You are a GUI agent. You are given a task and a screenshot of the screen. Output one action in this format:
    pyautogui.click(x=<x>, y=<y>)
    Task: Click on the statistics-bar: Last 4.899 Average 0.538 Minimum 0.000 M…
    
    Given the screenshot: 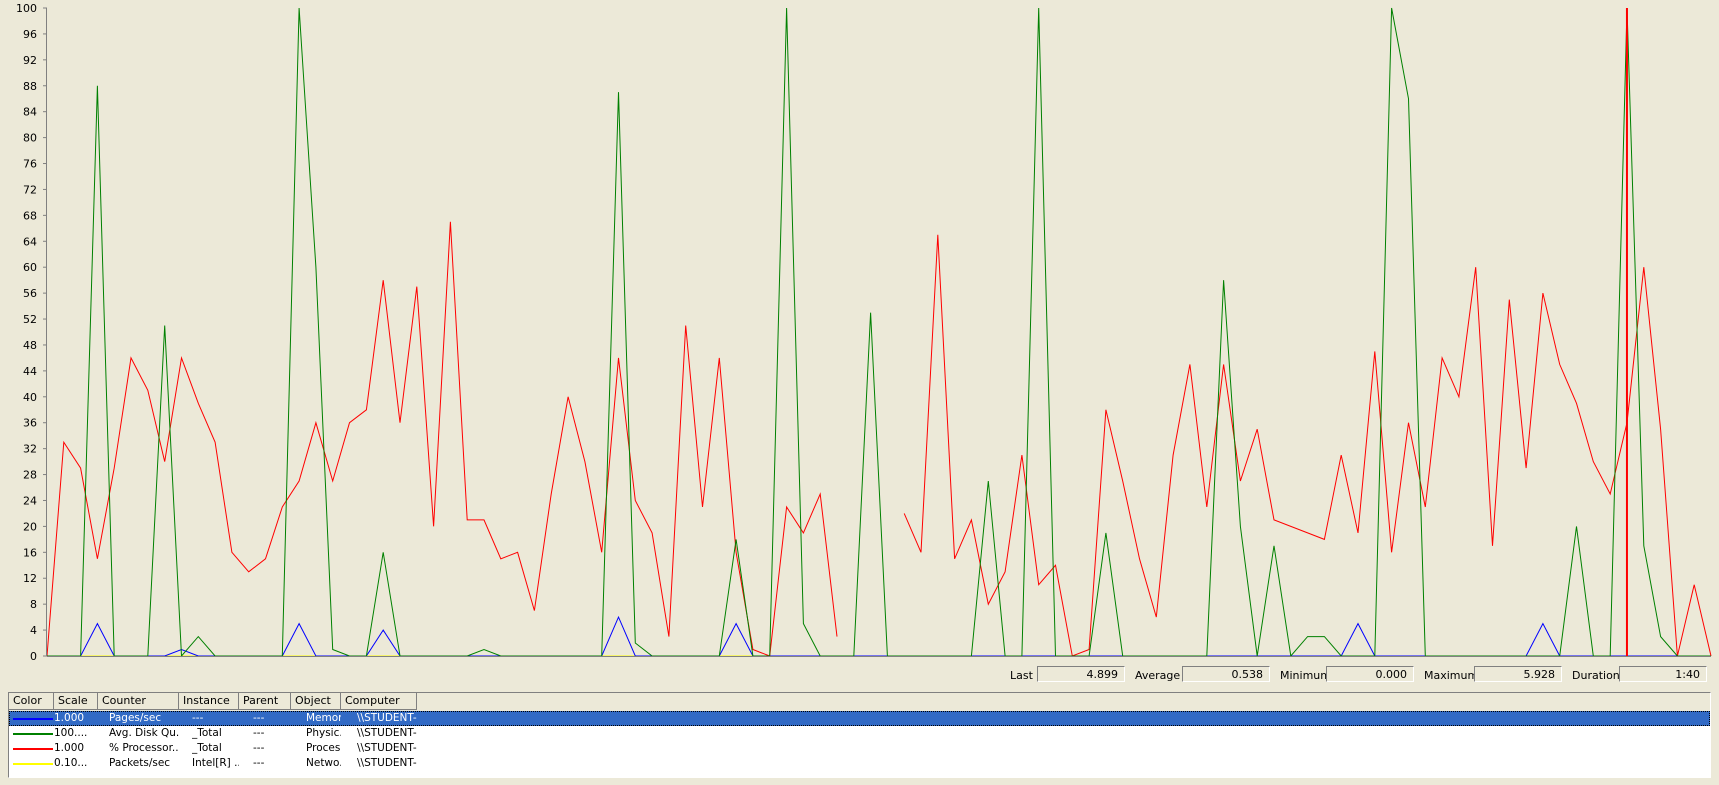 What is the action you would take?
    pyautogui.click(x=859, y=675)
    